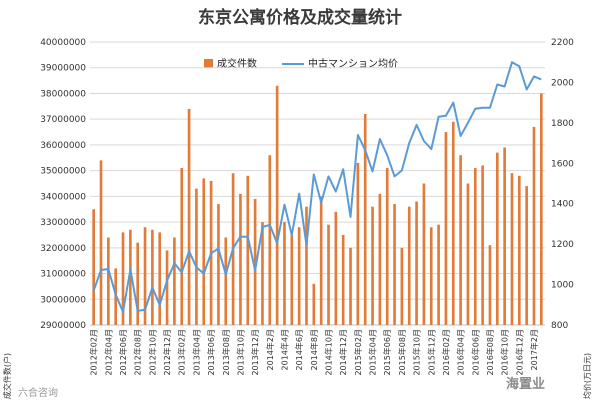  Describe the element at coordinates (152, 352) in the screenshot. I see `x-tick-label: 2012年10月` at that location.